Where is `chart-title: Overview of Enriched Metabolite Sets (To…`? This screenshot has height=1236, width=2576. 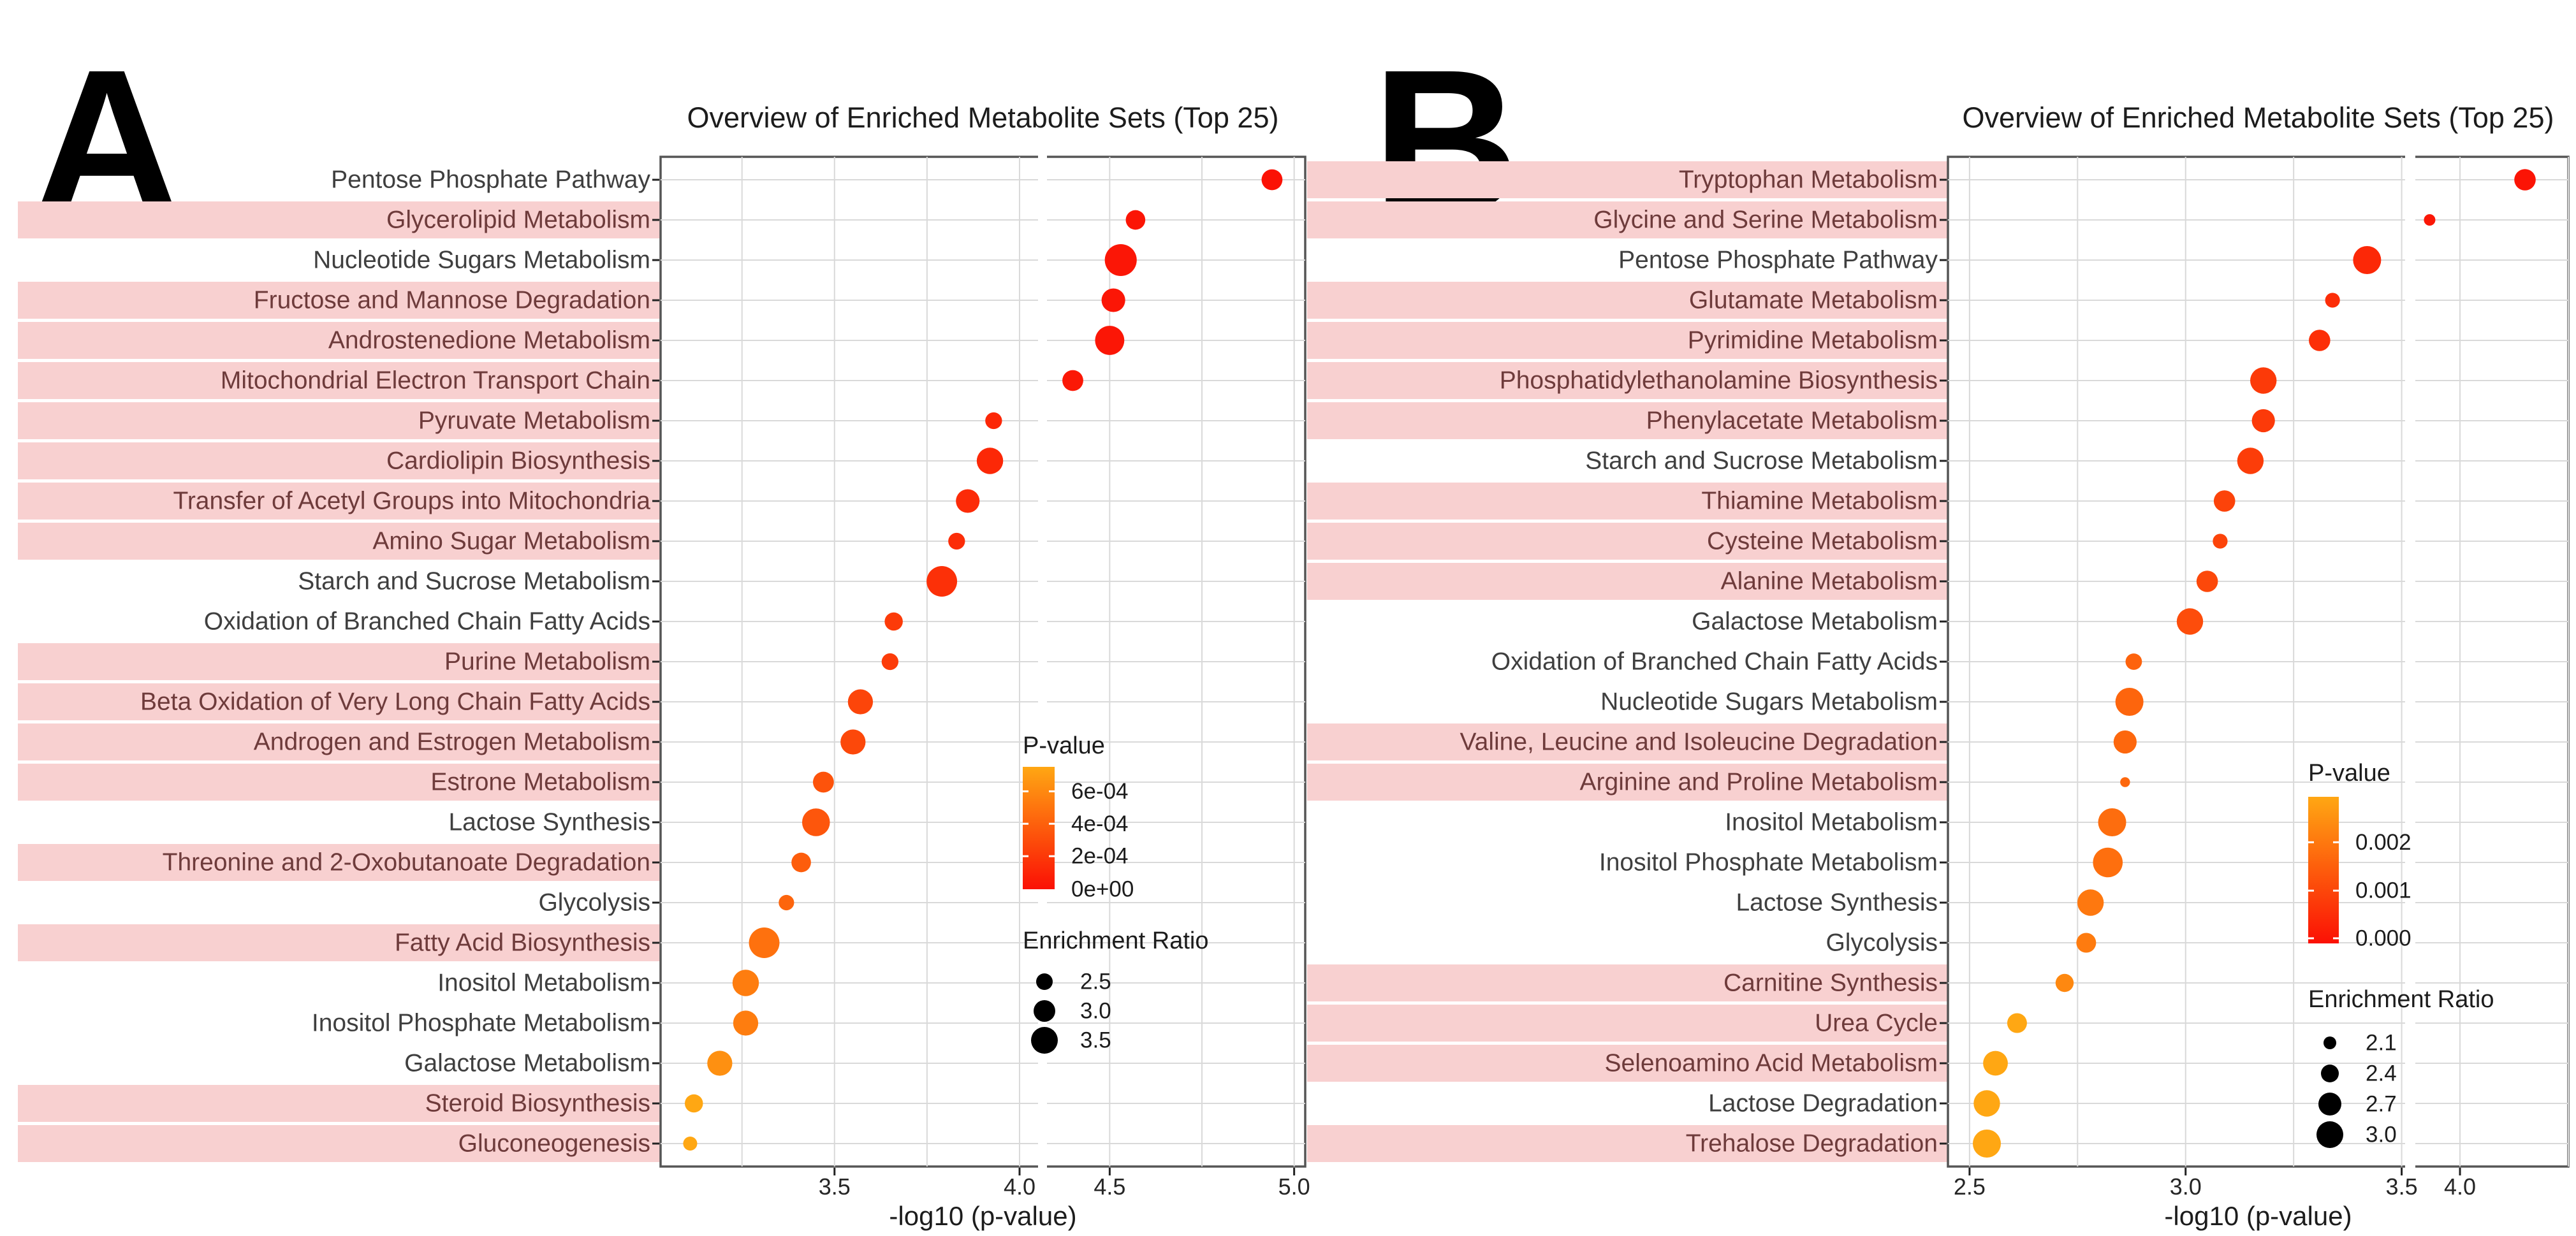
chart-title: Overview of Enriched Metabolite Sets (To… is located at coordinates (983, 117).